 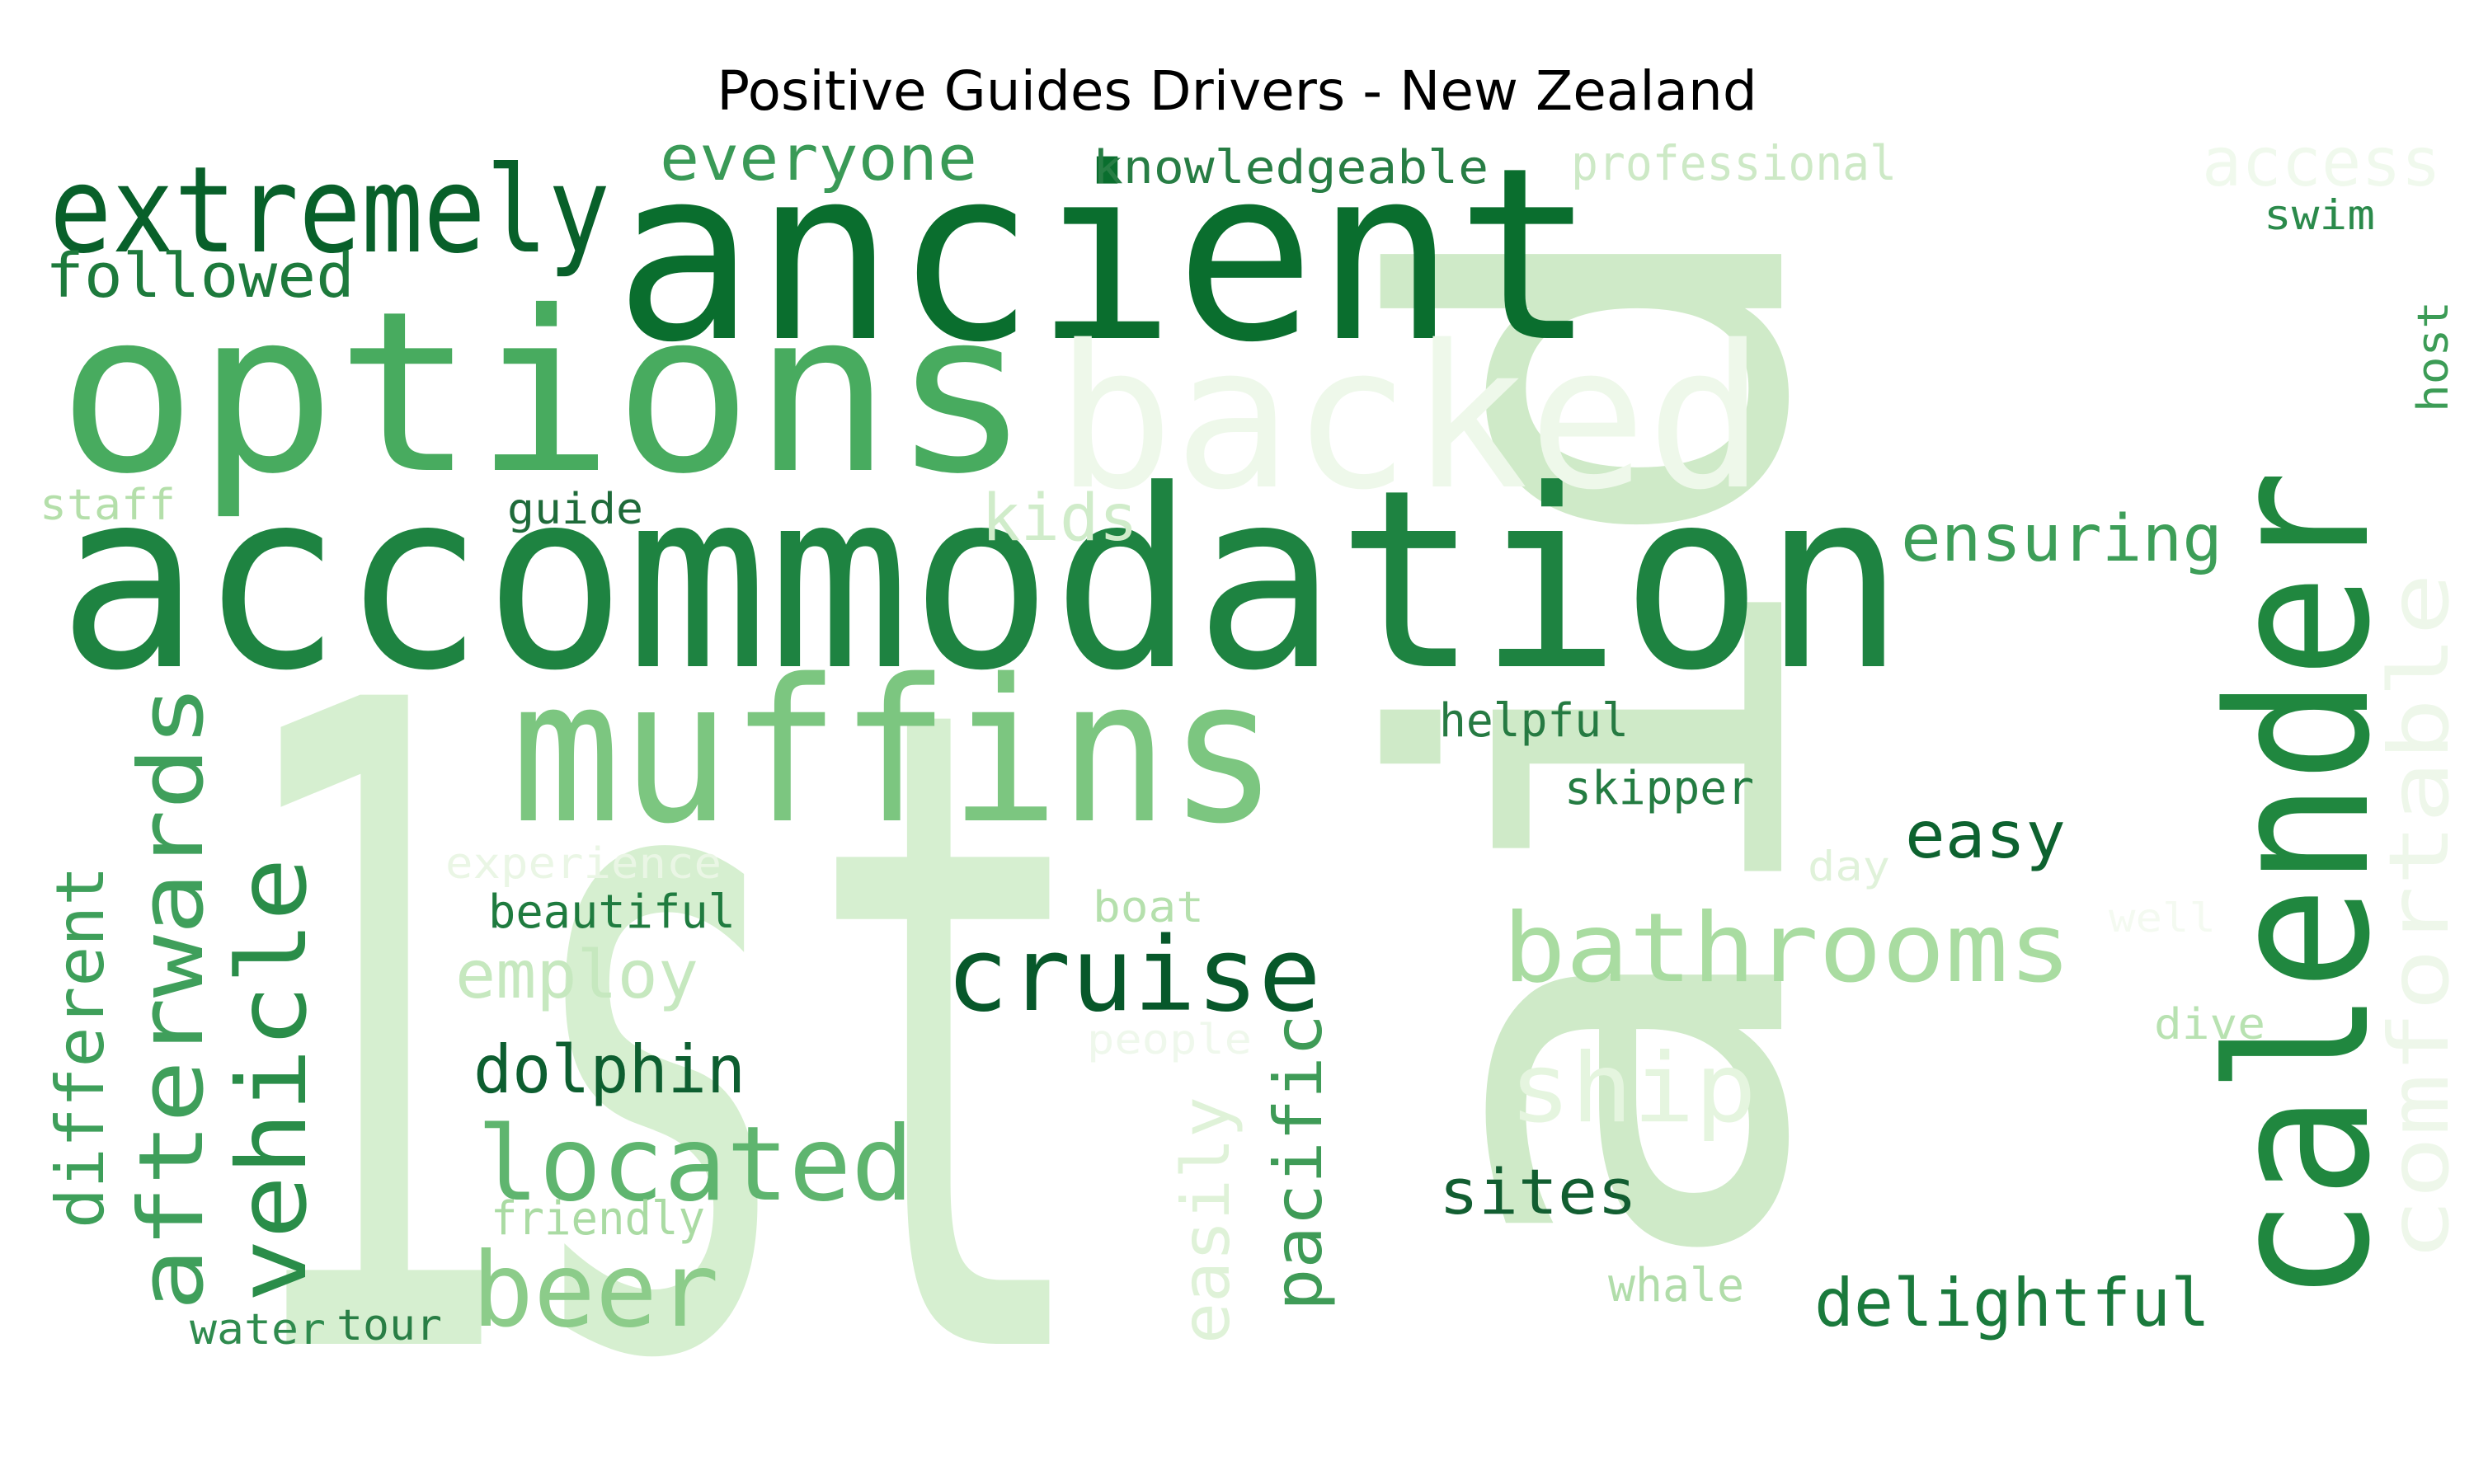 I want to click on word-day: day, so click(x=1849, y=866).